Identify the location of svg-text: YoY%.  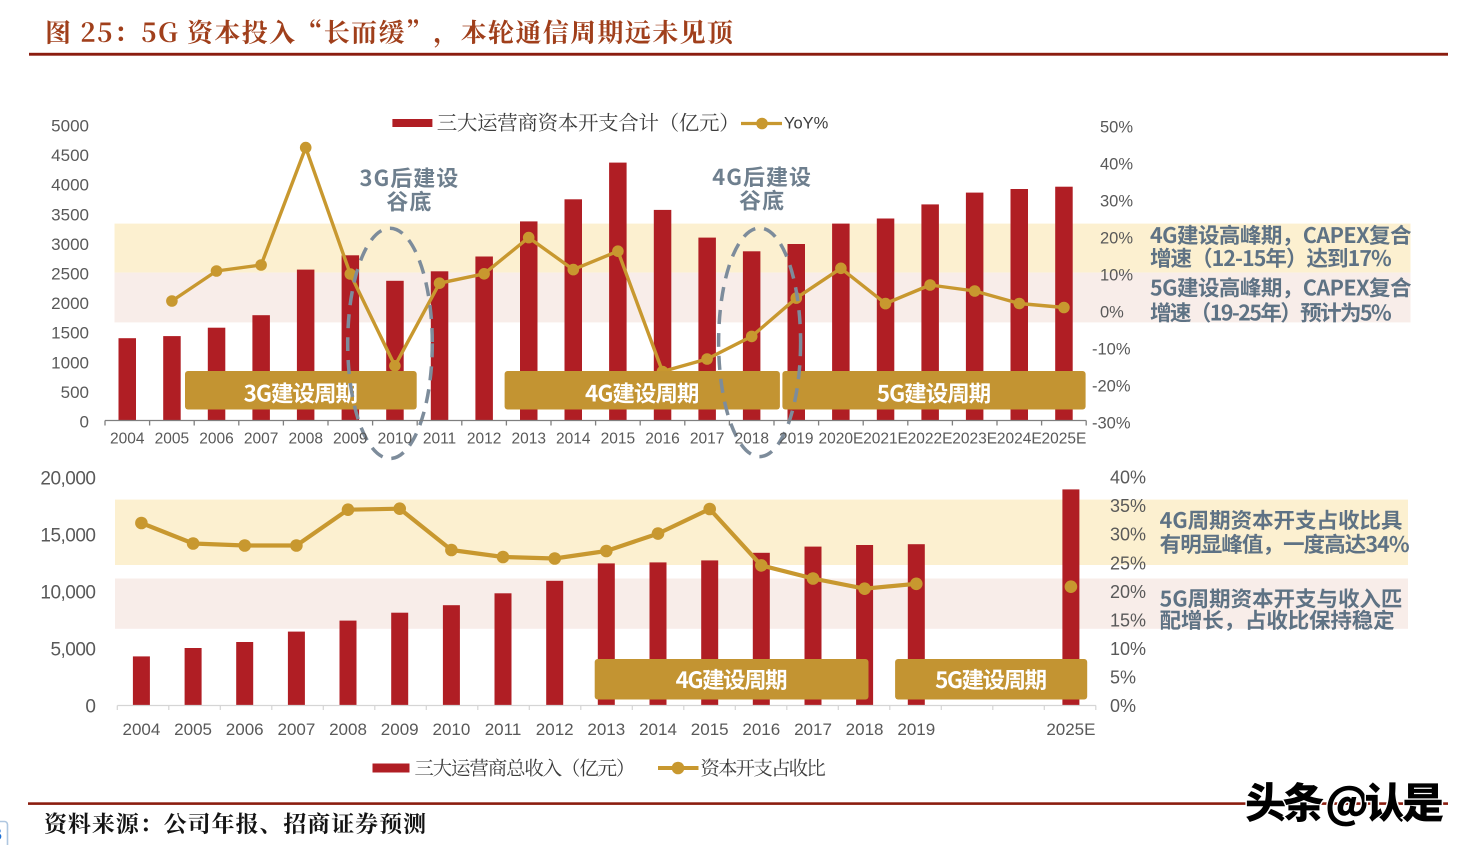
(806, 124).